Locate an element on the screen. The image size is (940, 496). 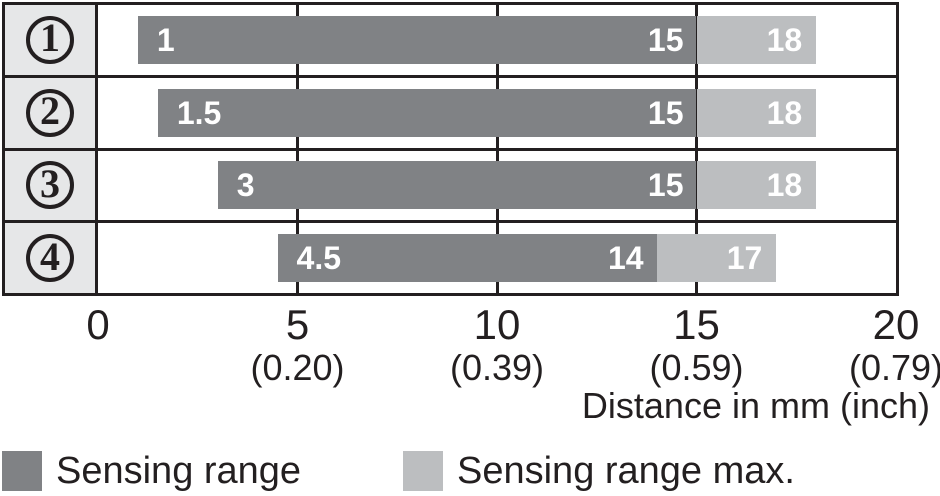
x-tick-10: 10 (0.39) is located at coordinates (497, 345).